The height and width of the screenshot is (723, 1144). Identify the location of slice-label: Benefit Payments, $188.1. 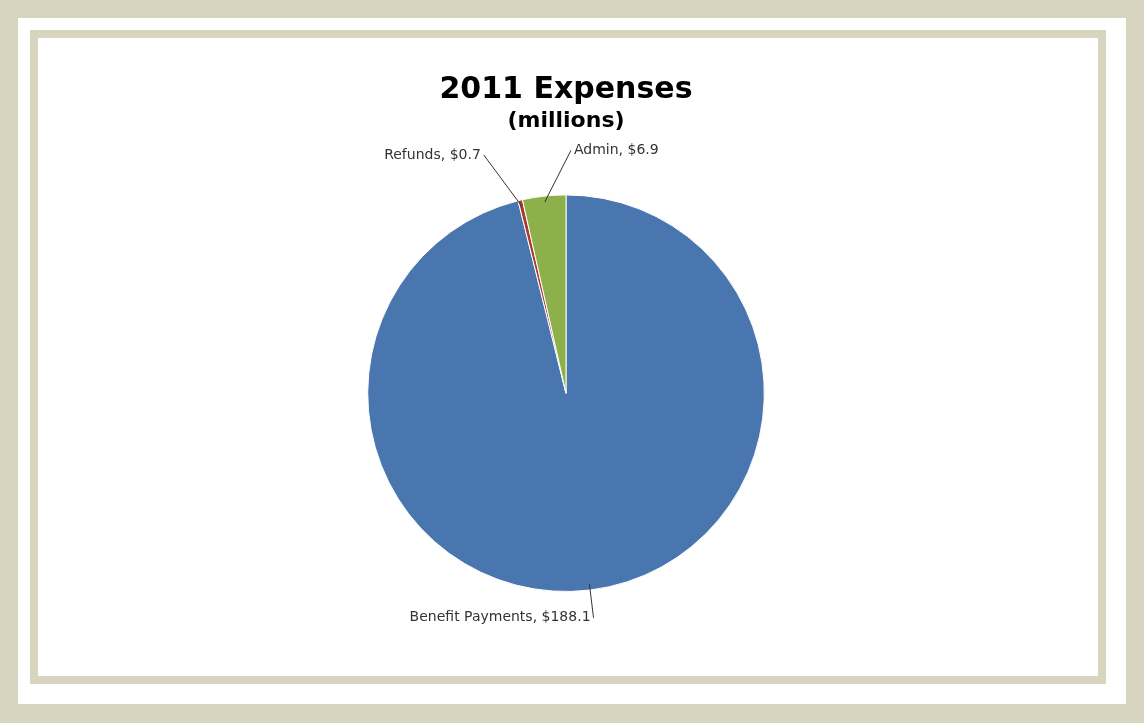
(500, 616).